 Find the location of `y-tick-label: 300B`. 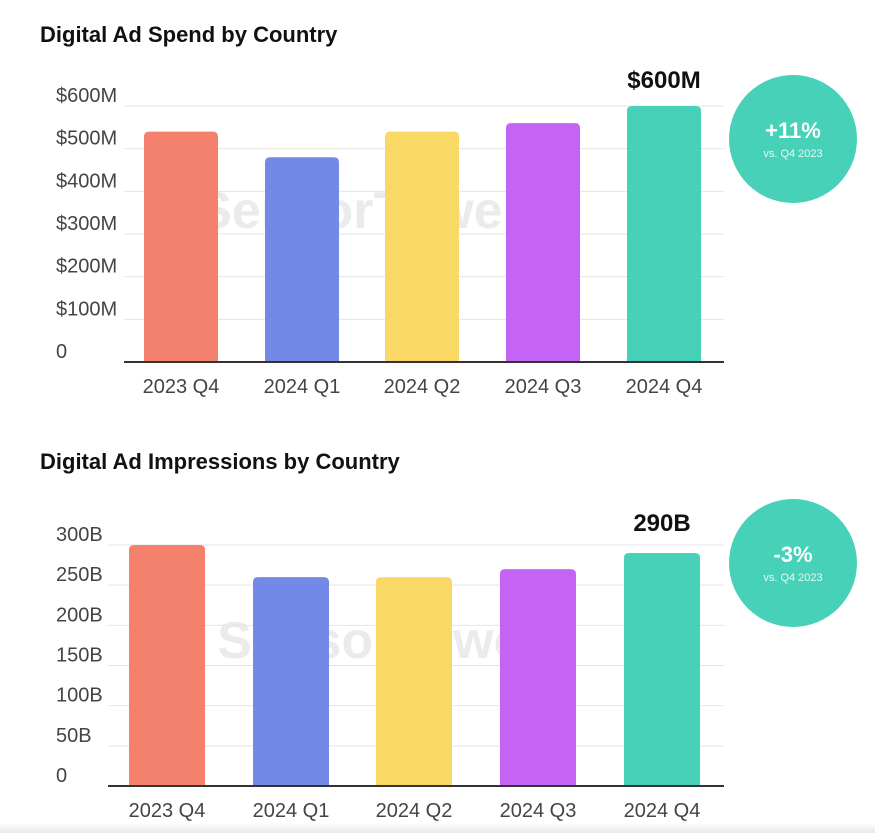

y-tick-label: 300B is located at coordinates (79, 535).